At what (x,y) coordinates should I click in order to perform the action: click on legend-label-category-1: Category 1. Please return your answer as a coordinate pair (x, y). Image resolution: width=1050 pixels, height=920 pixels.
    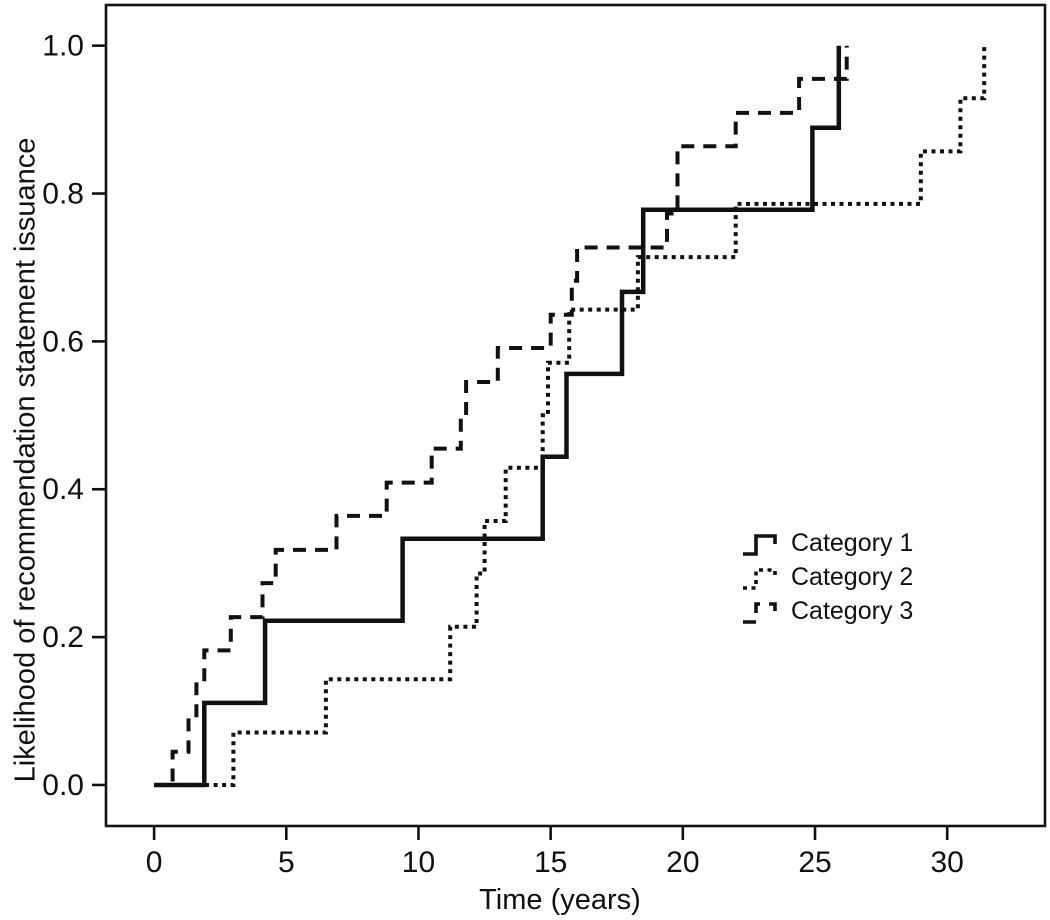
    Looking at the image, I should click on (852, 543).